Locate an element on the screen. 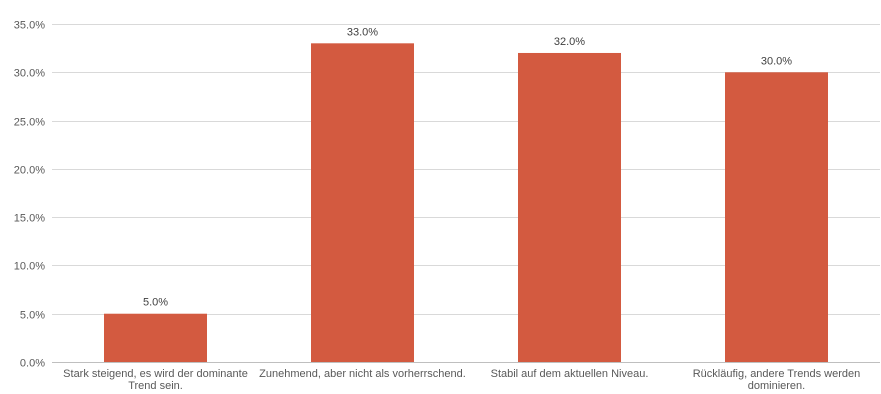 This screenshot has width=881, height=394. category-label: Zunehmend, aber nicht als vorherrschend. is located at coordinates (362, 374).